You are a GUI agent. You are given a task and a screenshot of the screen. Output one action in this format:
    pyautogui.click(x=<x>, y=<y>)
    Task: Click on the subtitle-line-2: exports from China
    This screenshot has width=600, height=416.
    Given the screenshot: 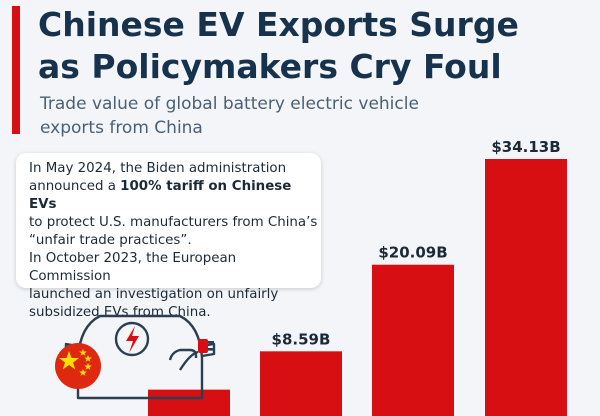 What is the action you would take?
    pyautogui.click(x=121, y=128)
    